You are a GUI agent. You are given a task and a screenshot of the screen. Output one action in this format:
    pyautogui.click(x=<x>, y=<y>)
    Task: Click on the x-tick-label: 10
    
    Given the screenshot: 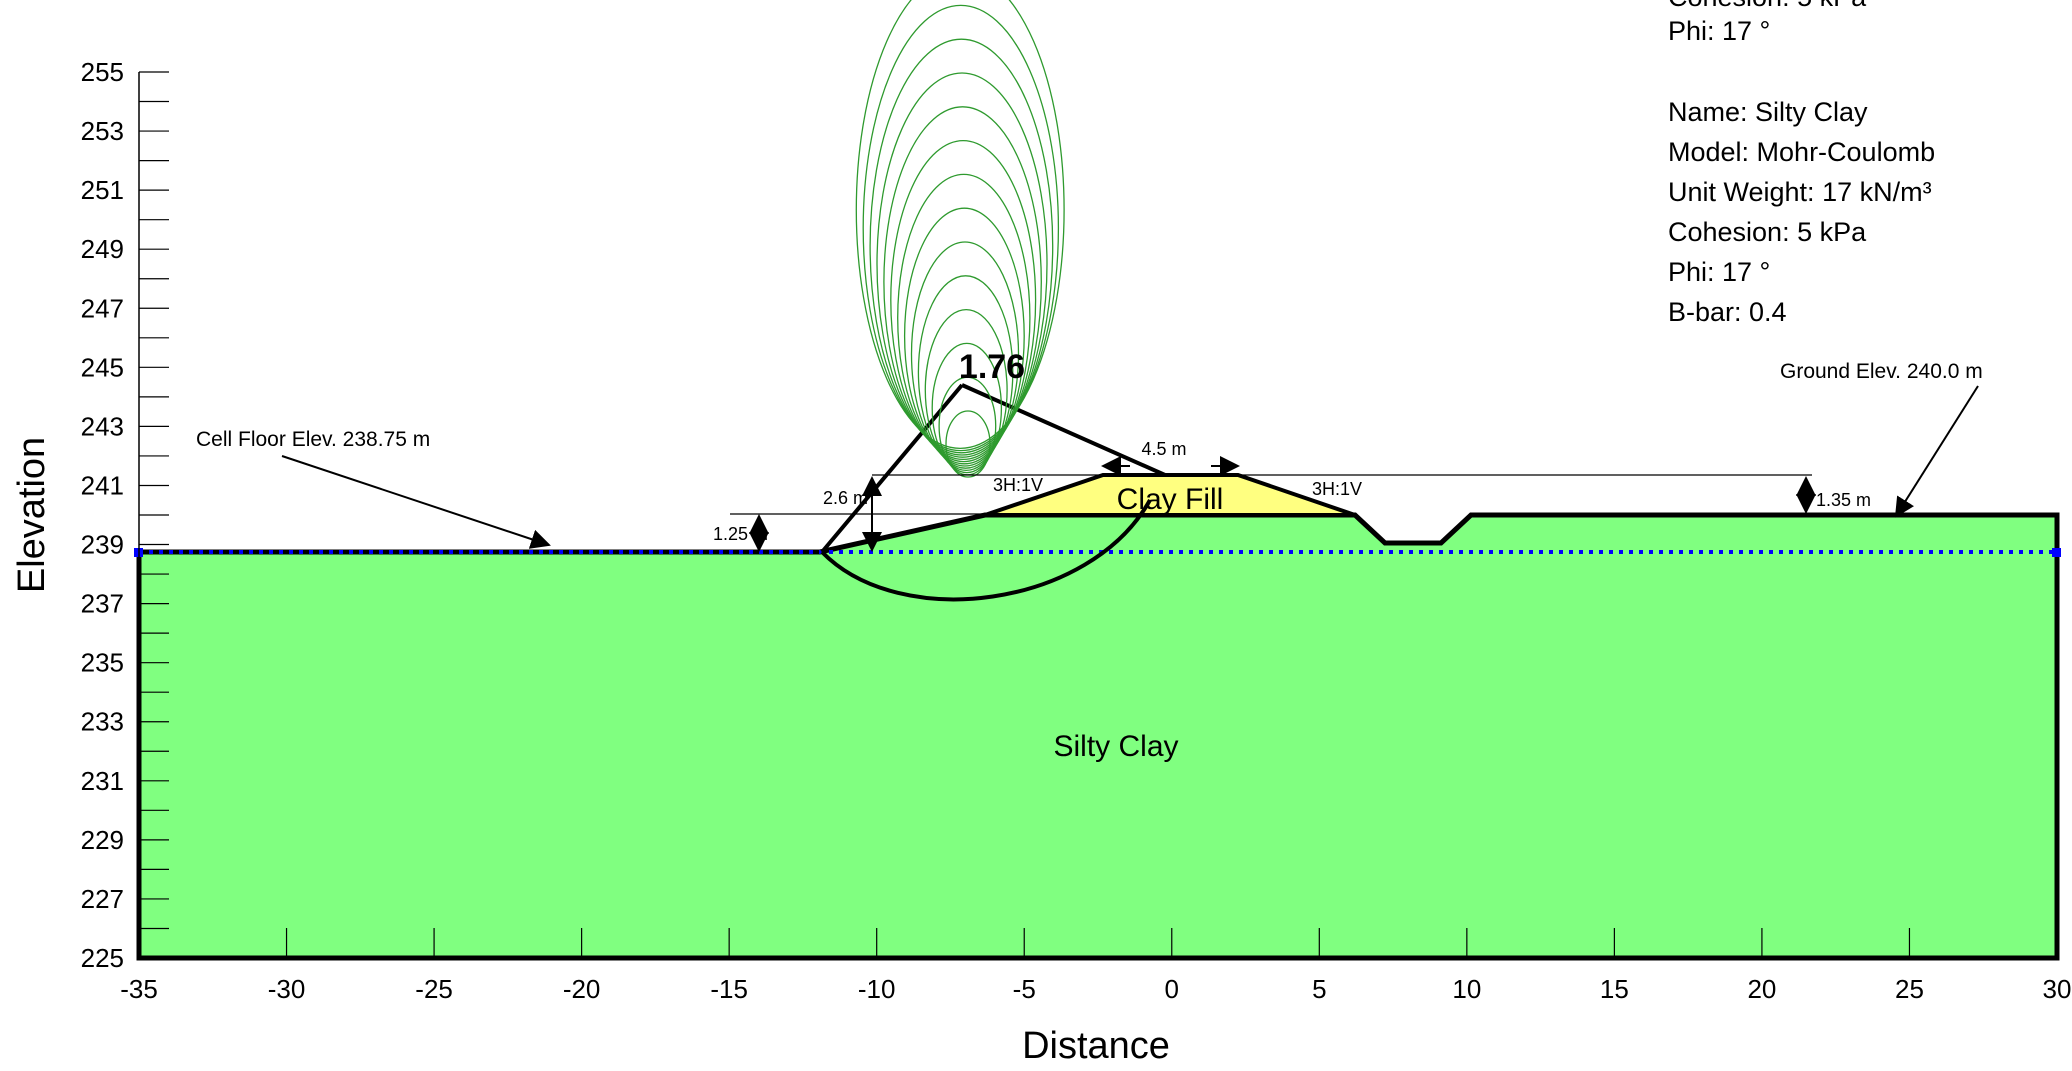 What is the action you would take?
    pyautogui.click(x=1466, y=989)
    